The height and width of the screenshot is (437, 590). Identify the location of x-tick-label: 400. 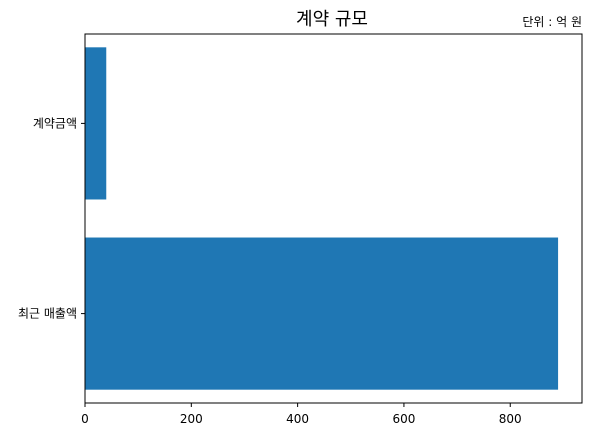
(297, 419).